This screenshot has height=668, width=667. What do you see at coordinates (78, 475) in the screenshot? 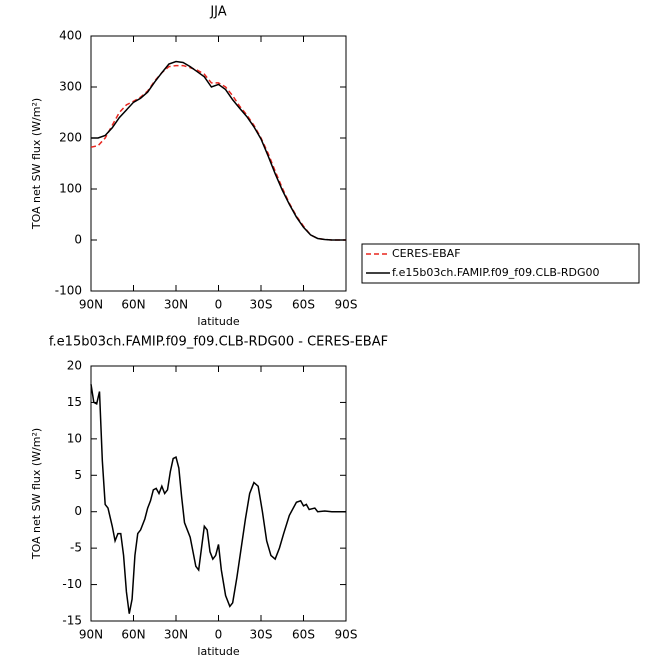
I see `y-tick-label: 5` at bounding box center [78, 475].